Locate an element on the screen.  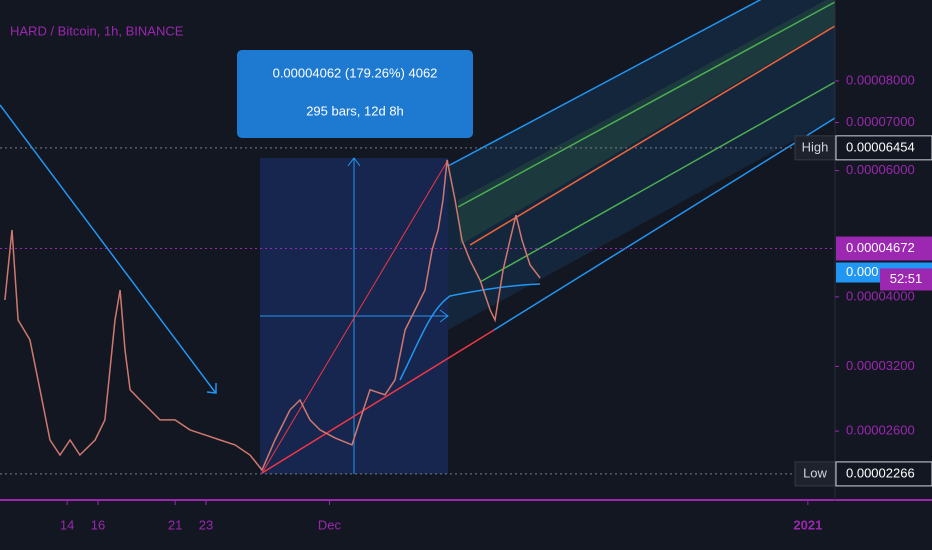
high-label: High is located at coordinates (815, 146).